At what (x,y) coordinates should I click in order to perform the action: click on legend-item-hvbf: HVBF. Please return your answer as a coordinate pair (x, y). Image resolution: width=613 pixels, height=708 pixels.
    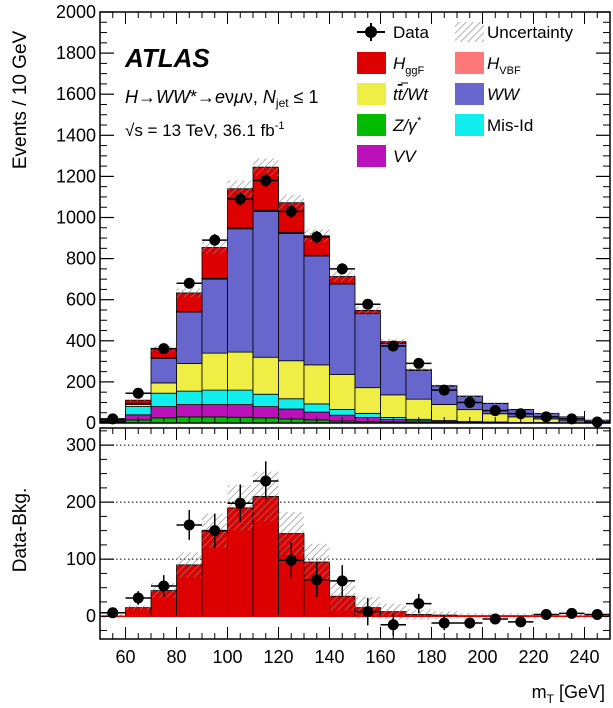
    Looking at the image, I should click on (488, 64).